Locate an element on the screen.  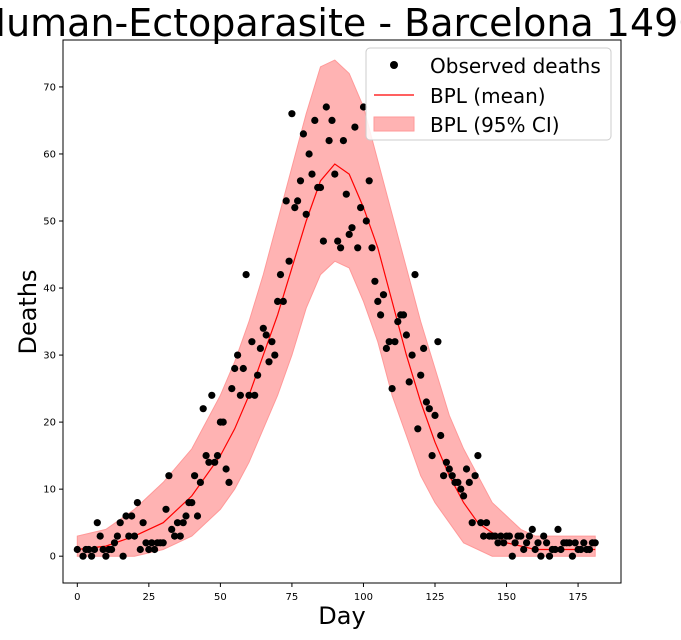
y-tick-label: 40 is located at coordinates (49, 289).